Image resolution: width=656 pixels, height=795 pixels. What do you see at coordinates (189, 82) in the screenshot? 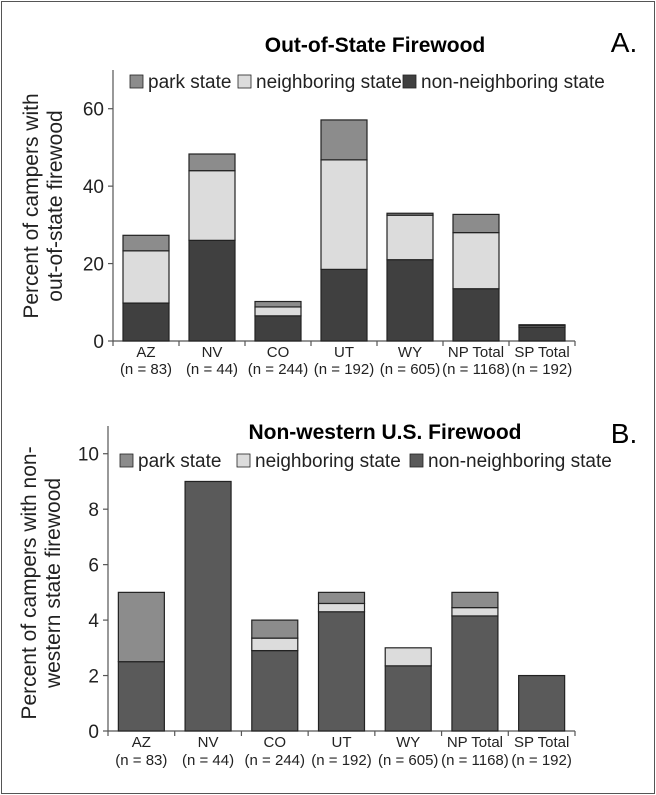
I see `chart-a-legend-label: park state` at bounding box center [189, 82].